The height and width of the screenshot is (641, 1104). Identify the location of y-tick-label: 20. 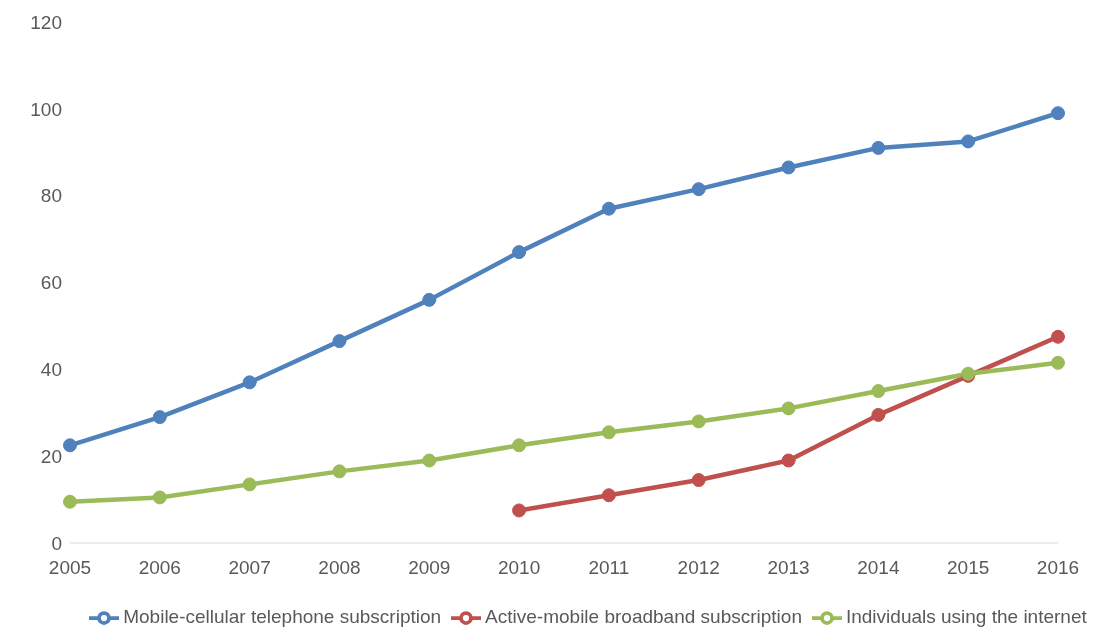
(51, 456).